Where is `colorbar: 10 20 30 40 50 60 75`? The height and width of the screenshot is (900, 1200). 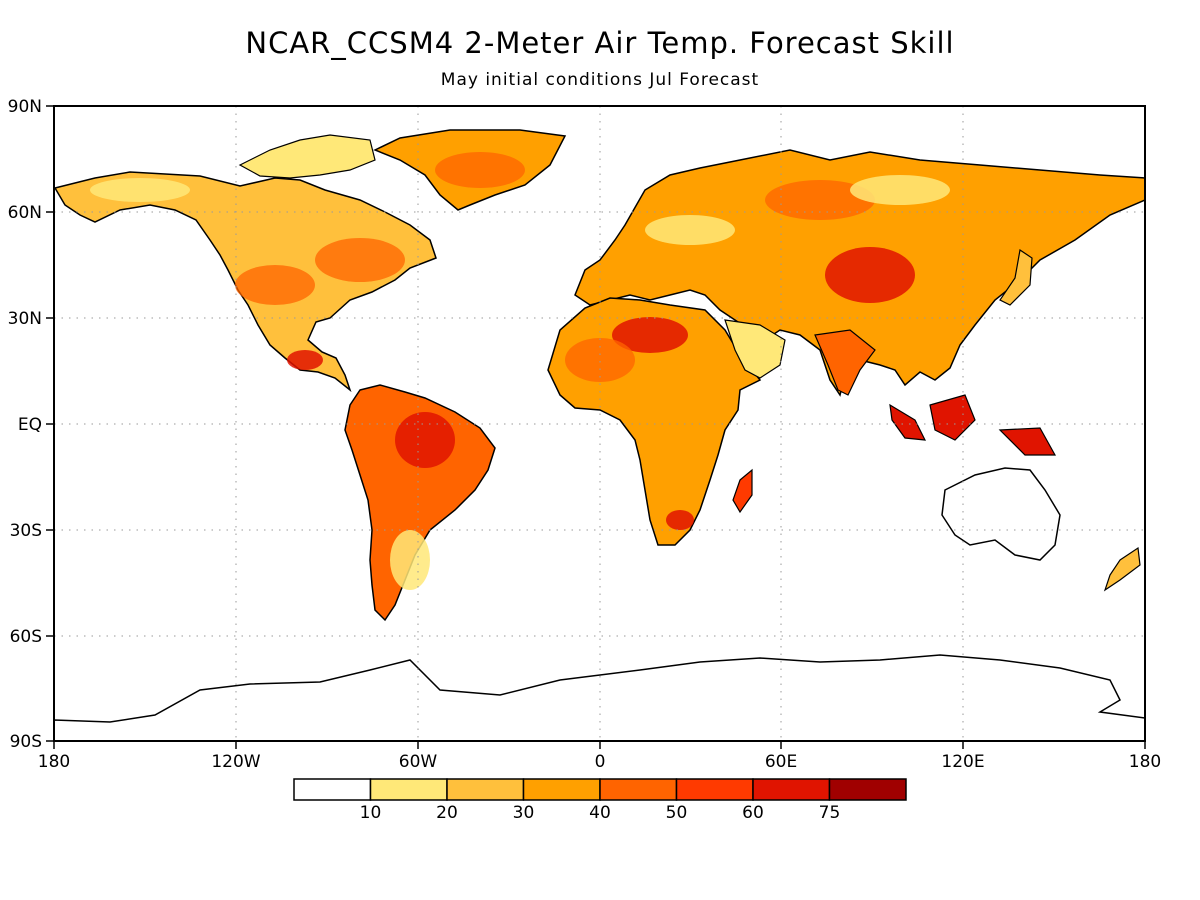 colorbar: 10 20 30 40 50 60 75 is located at coordinates (600, 800).